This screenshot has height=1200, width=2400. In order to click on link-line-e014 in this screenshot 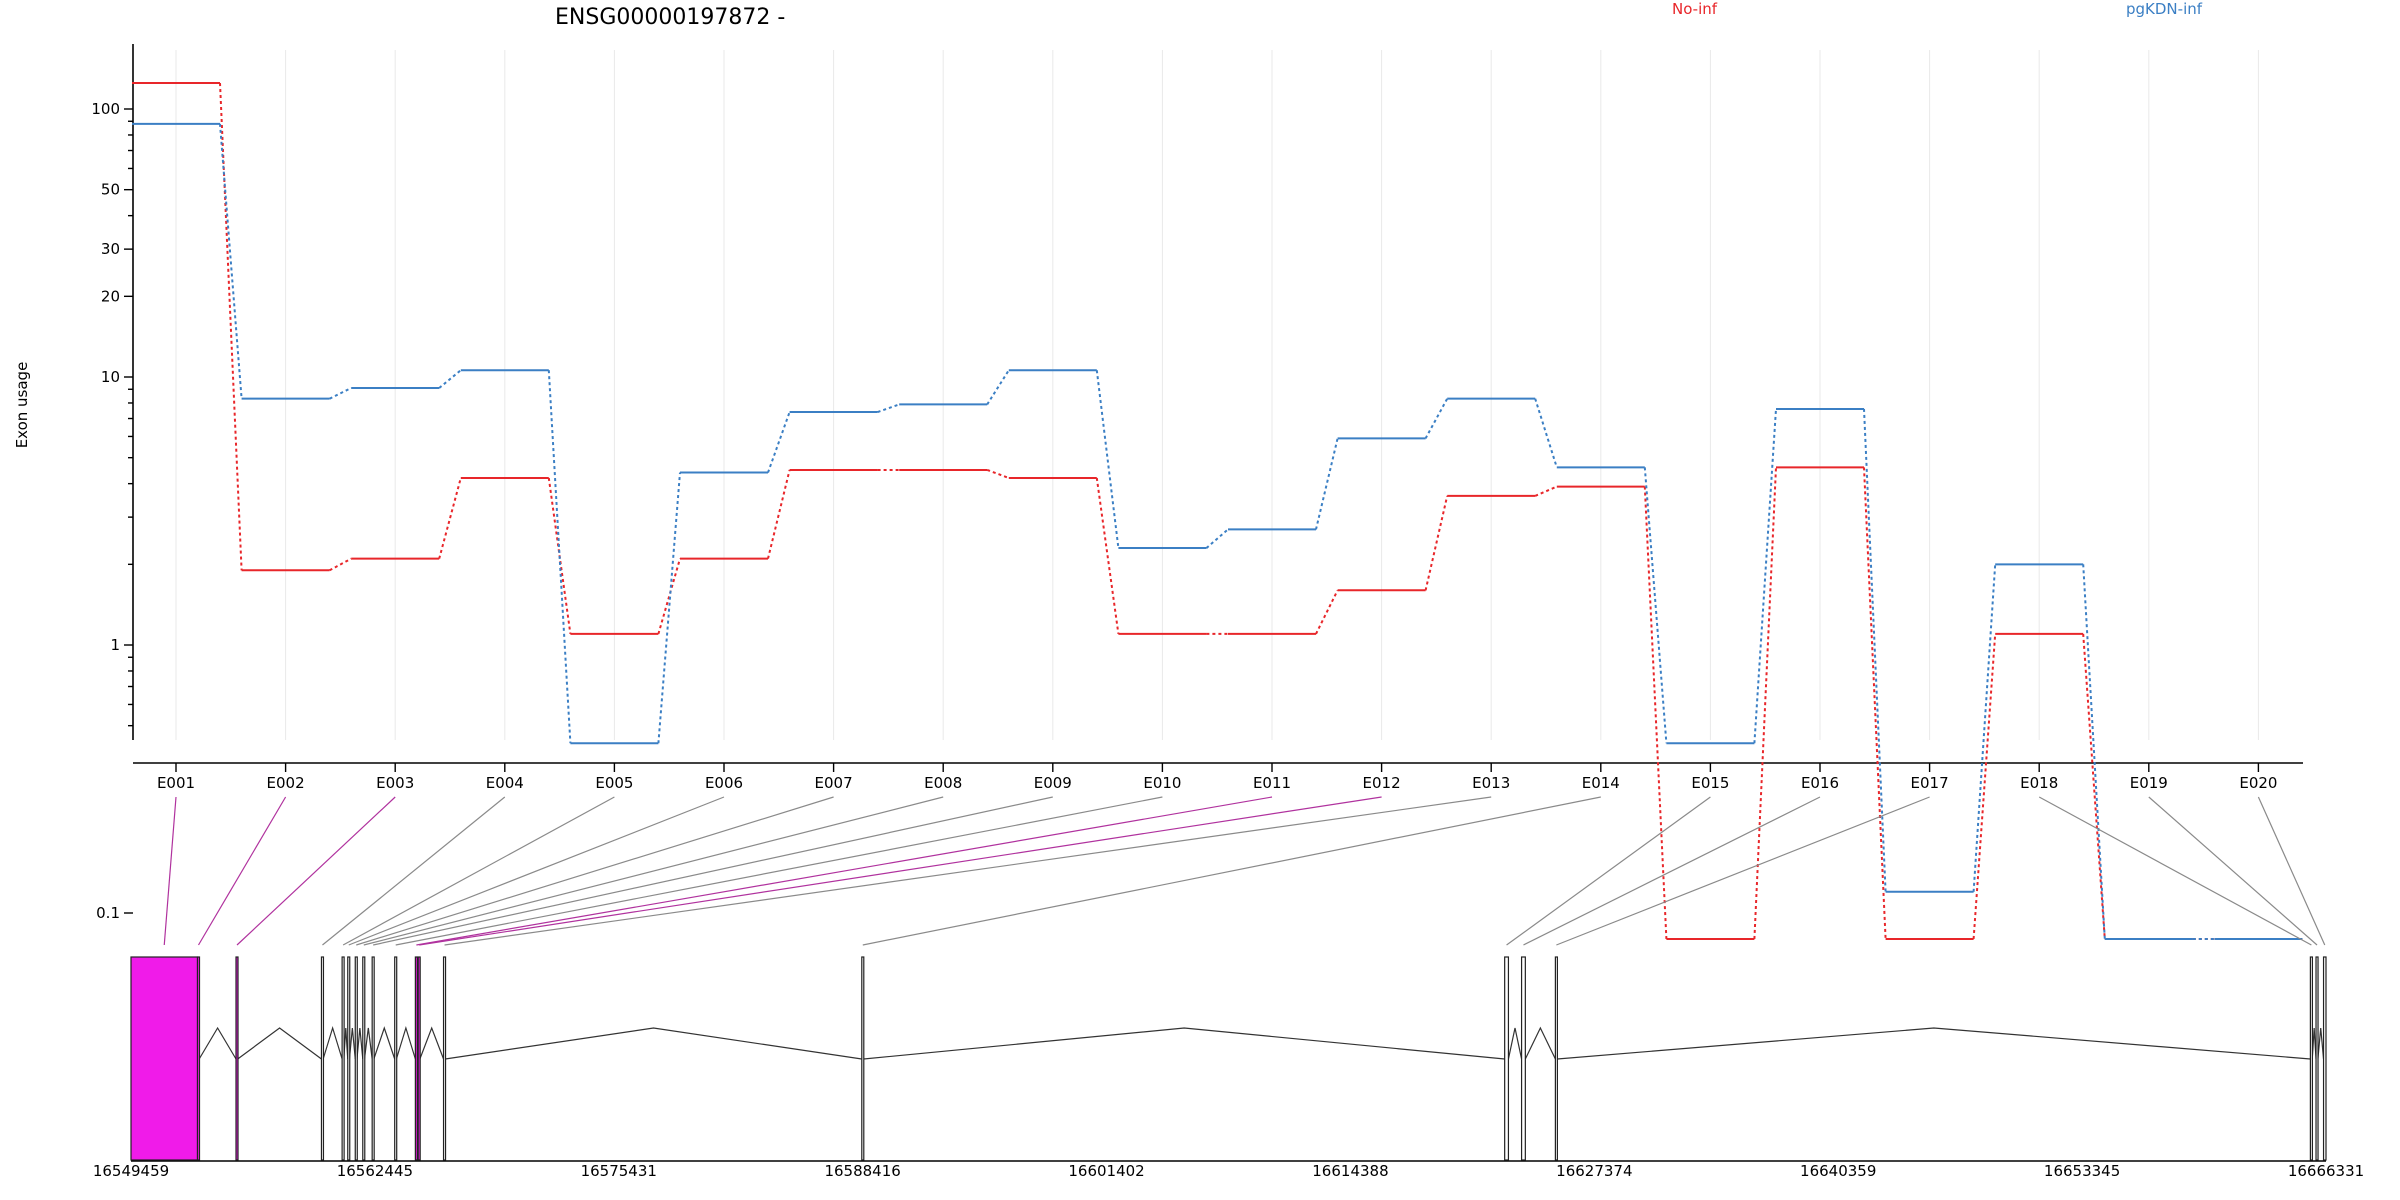, I will do `click(1231, 871)`.